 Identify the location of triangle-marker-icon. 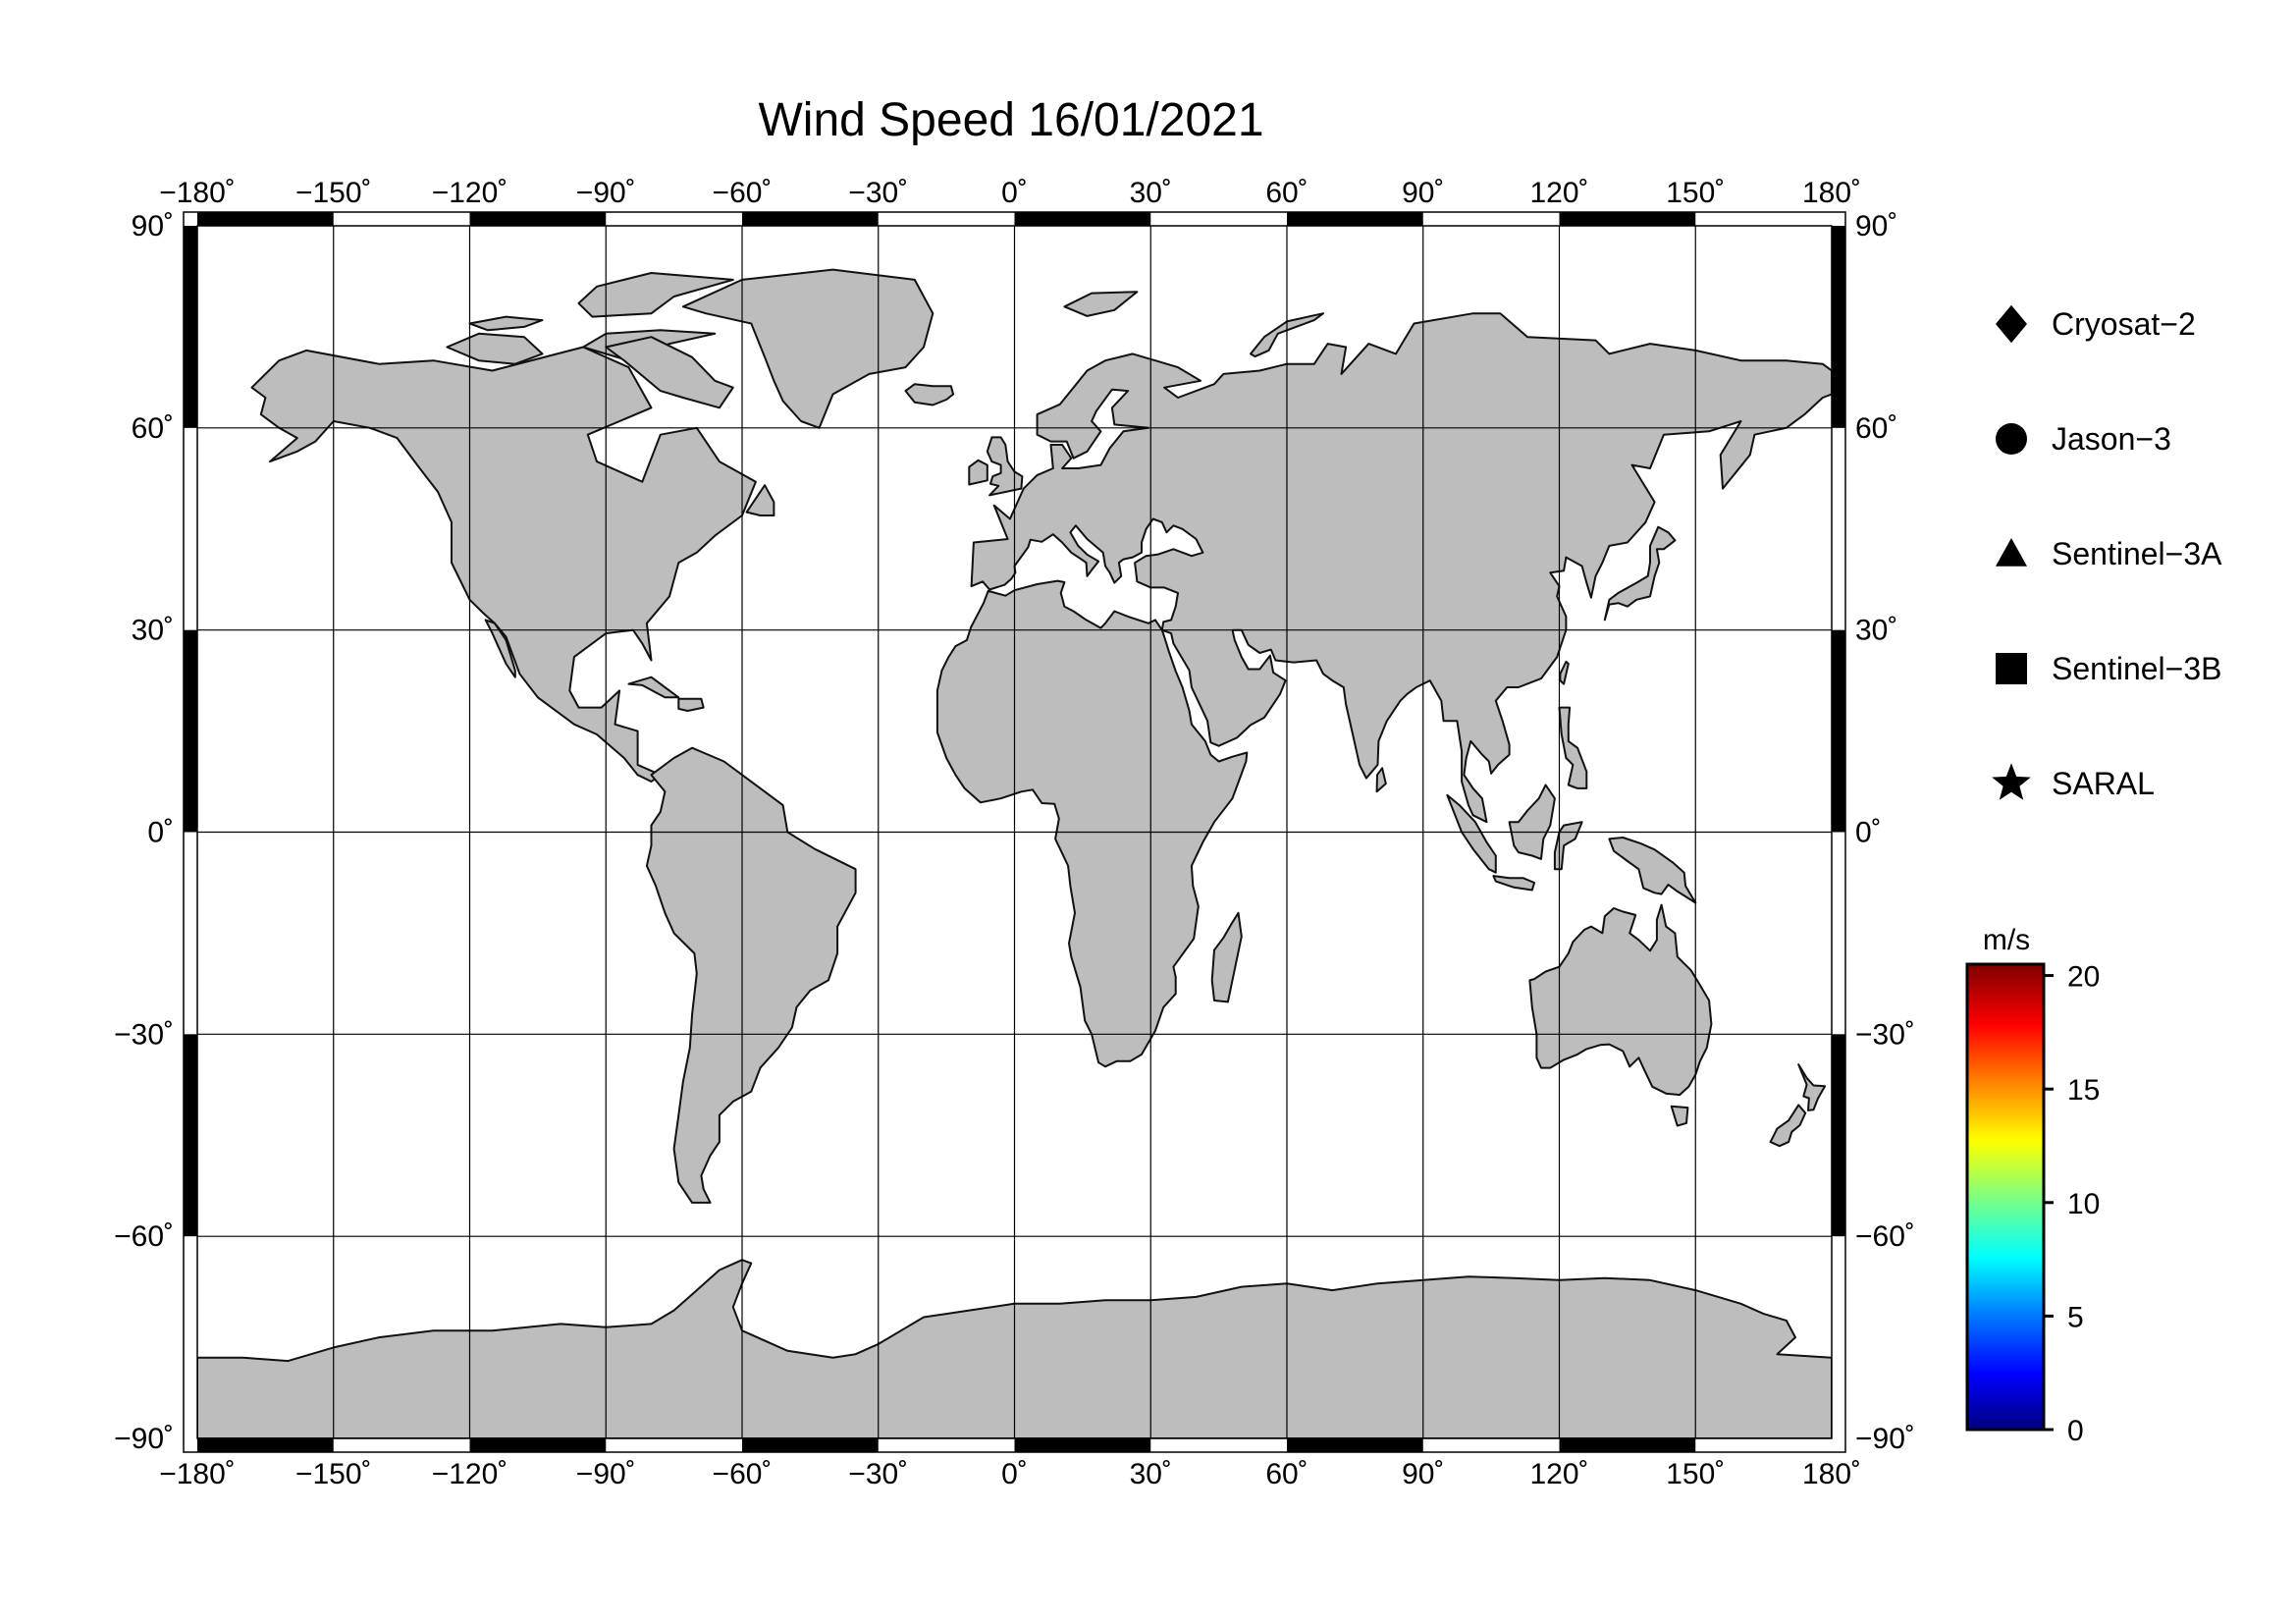
(2012, 553).